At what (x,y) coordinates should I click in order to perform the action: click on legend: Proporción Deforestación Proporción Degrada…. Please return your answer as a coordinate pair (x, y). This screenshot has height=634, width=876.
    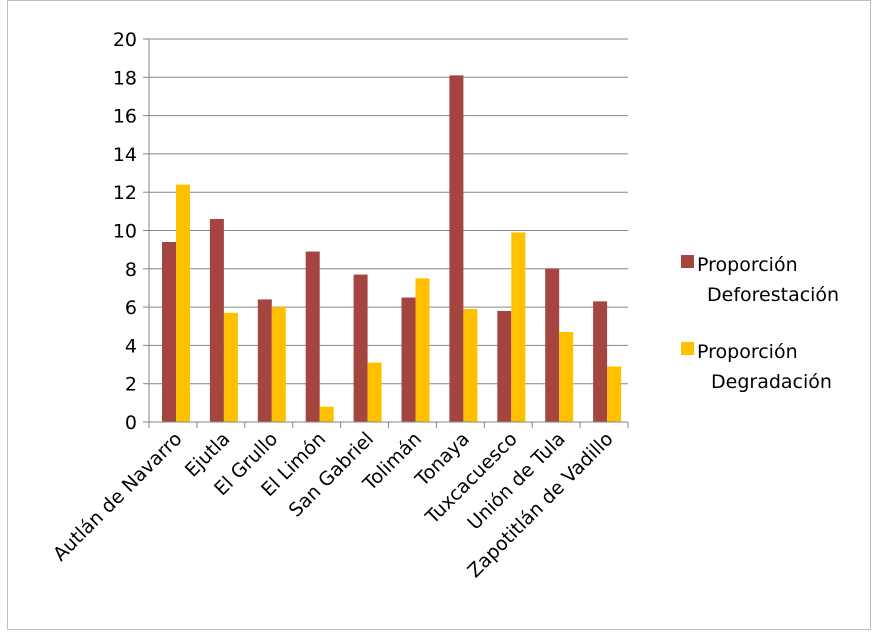
    Looking at the image, I should click on (760, 323).